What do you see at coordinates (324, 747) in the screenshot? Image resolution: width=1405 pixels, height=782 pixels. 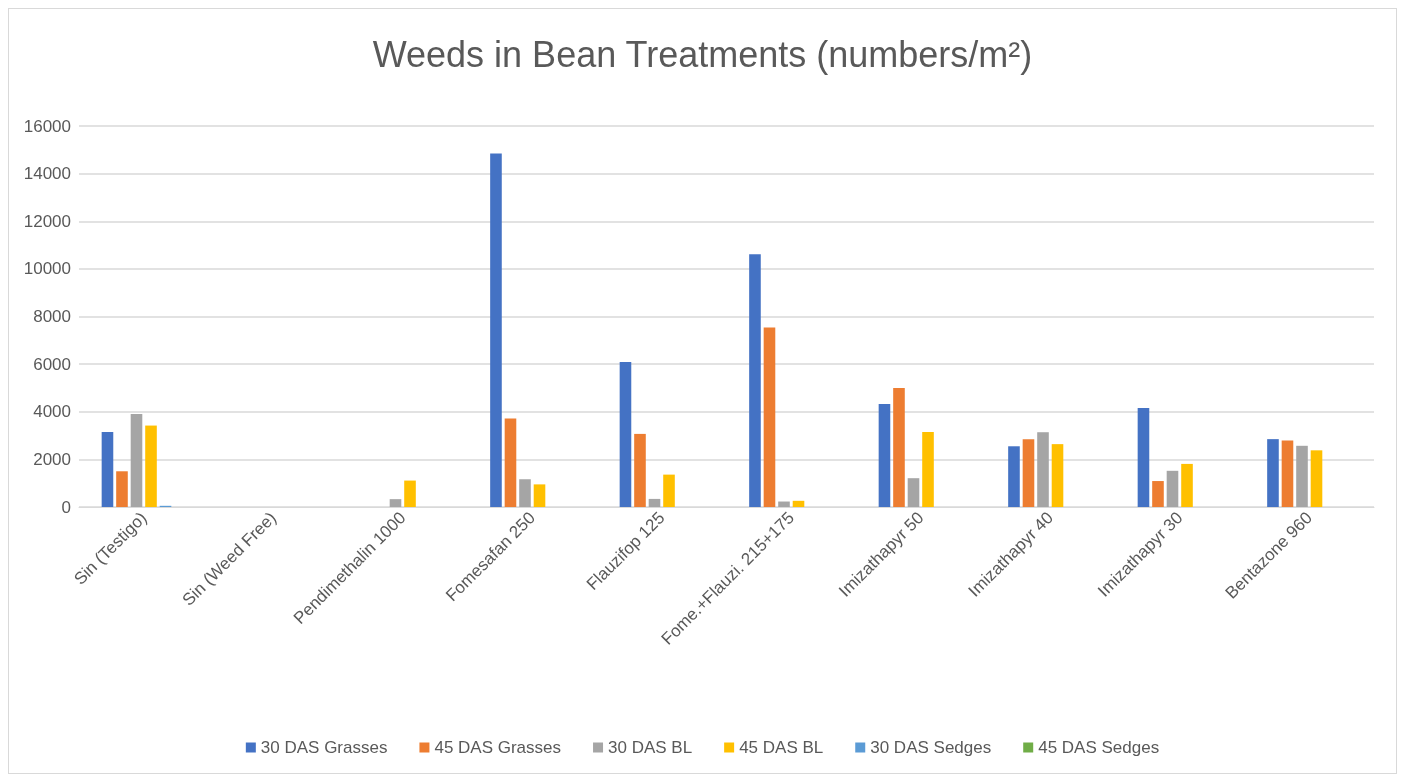 I see `legend-label: 30 DAS Grasses` at bounding box center [324, 747].